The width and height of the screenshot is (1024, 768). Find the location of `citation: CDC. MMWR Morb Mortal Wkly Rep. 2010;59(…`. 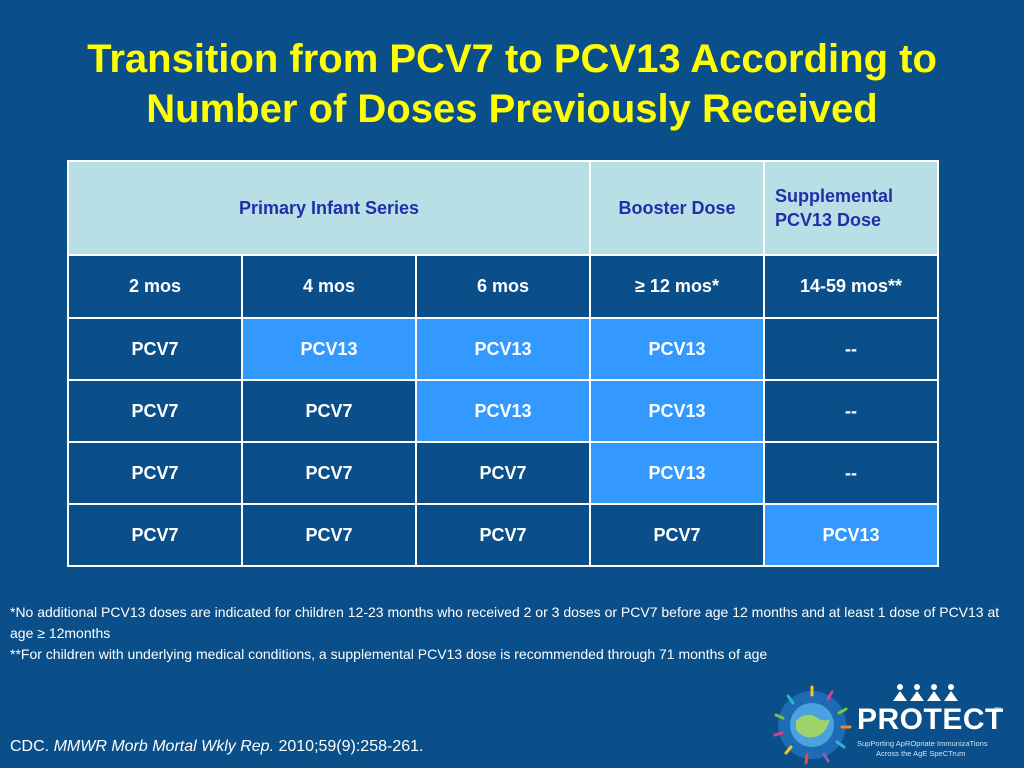

citation: CDC. MMWR Morb Mortal Wkly Rep. 2010;59(… is located at coordinates (216, 747).